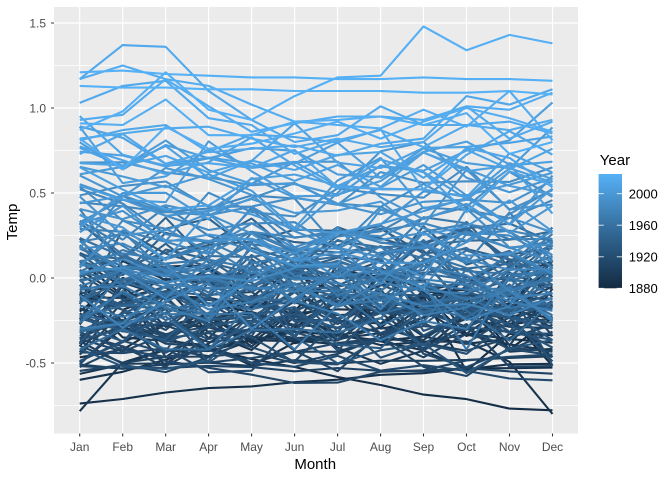 This screenshot has height=485, width=672. What do you see at coordinates (251, 447) in the screenshot?
I see `svg-text: May` at bounding box center [251, 447].